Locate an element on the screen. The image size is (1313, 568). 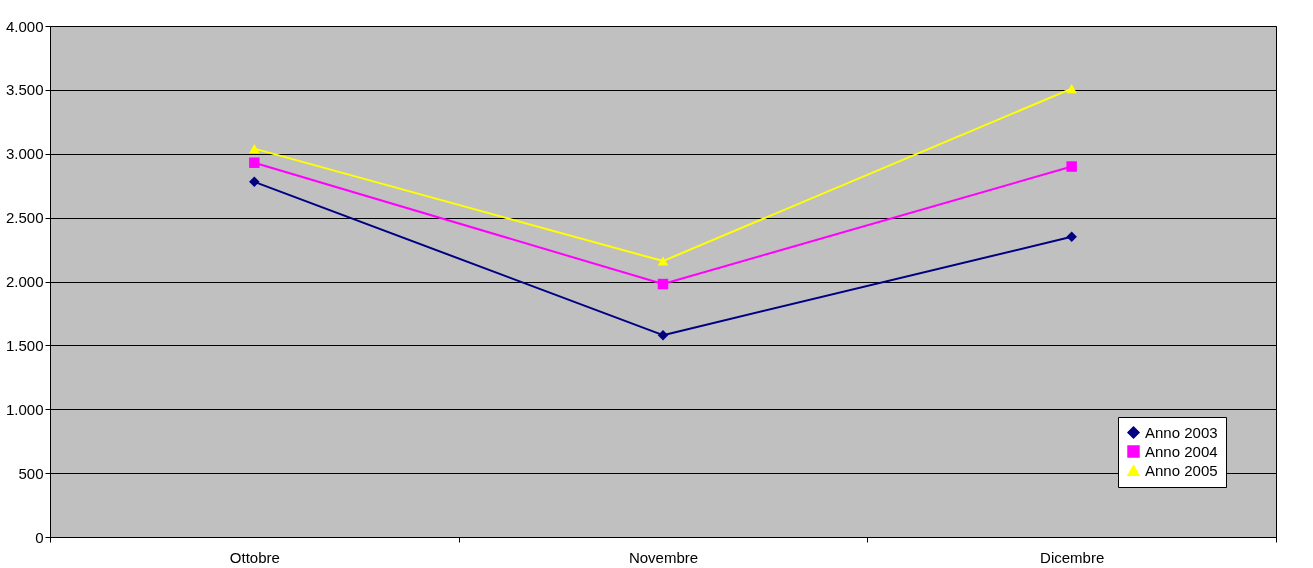
y-tick-label: 0 is located at coordinates (39, 537).